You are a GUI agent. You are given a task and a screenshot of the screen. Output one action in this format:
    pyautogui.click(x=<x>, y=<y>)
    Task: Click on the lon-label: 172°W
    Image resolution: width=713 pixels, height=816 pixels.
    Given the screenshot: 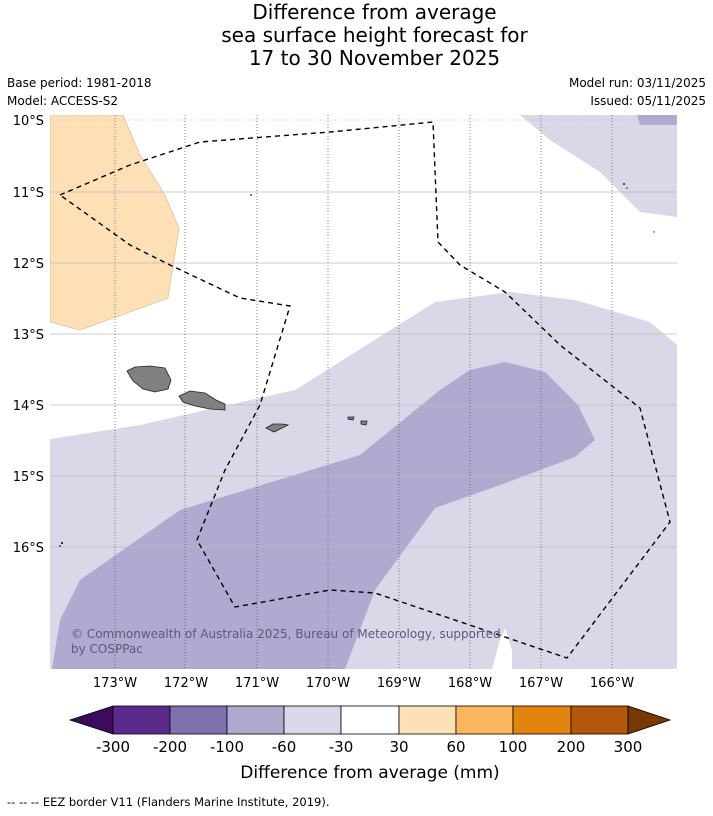 What is the action you would take?
    pyautogui.click(x=186, y=683)
    